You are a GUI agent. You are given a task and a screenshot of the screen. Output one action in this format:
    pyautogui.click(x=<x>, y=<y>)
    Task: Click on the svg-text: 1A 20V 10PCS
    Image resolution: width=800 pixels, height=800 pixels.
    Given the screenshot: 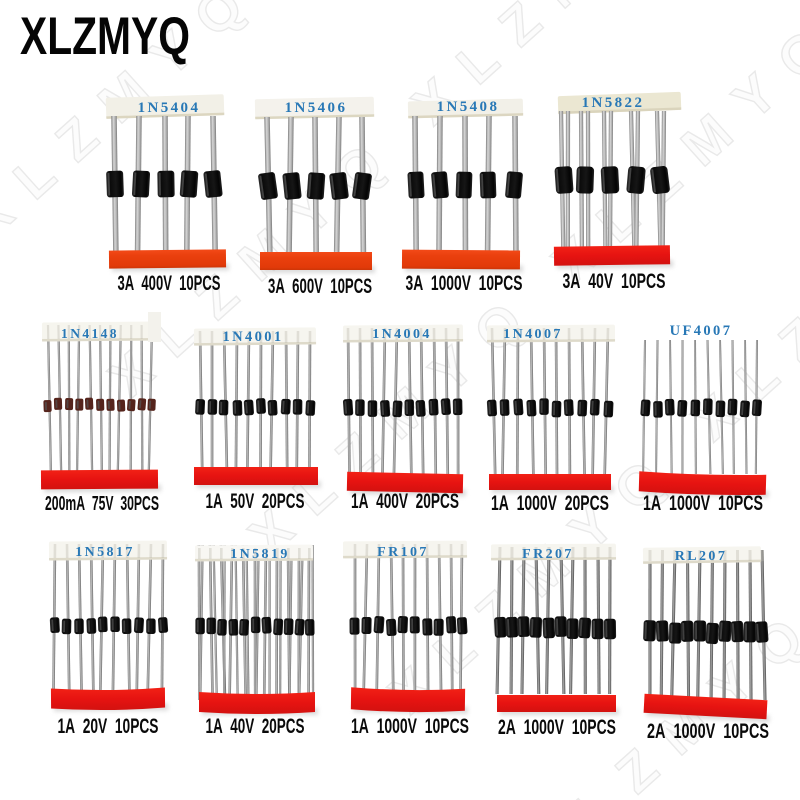 What is the action you would take?
    pyautogui.click(x=108, y=726)
    